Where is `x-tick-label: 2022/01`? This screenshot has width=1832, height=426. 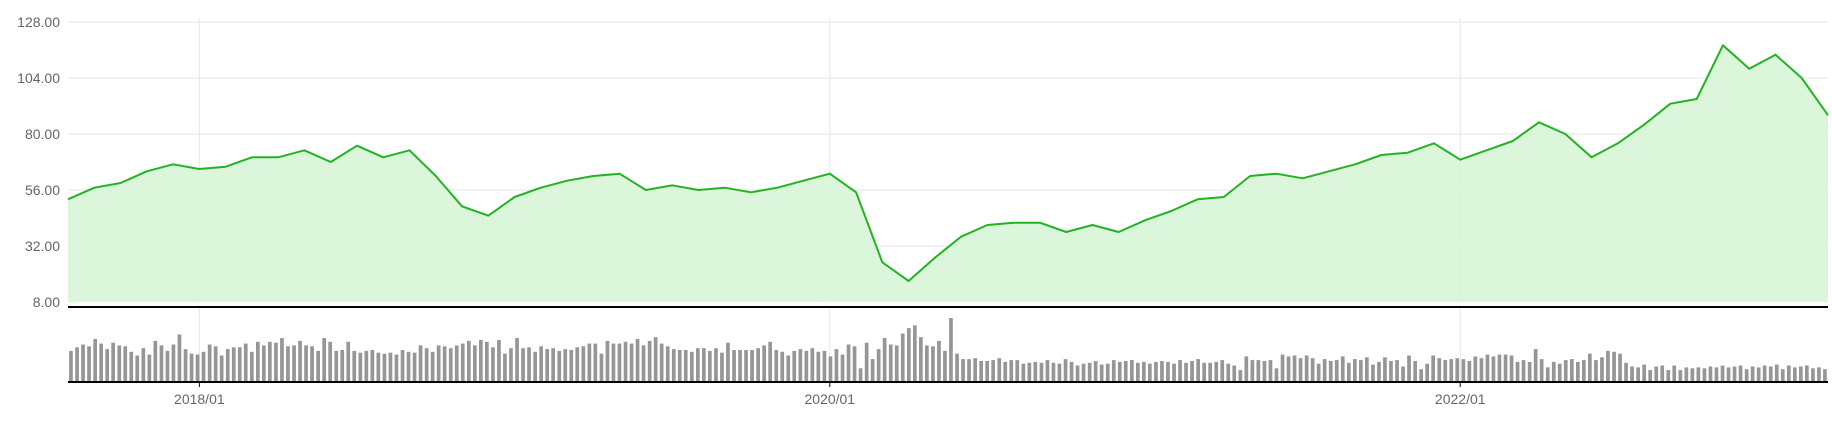
x-tick-label: 2022/01 is located at coordinates (1460, 399).